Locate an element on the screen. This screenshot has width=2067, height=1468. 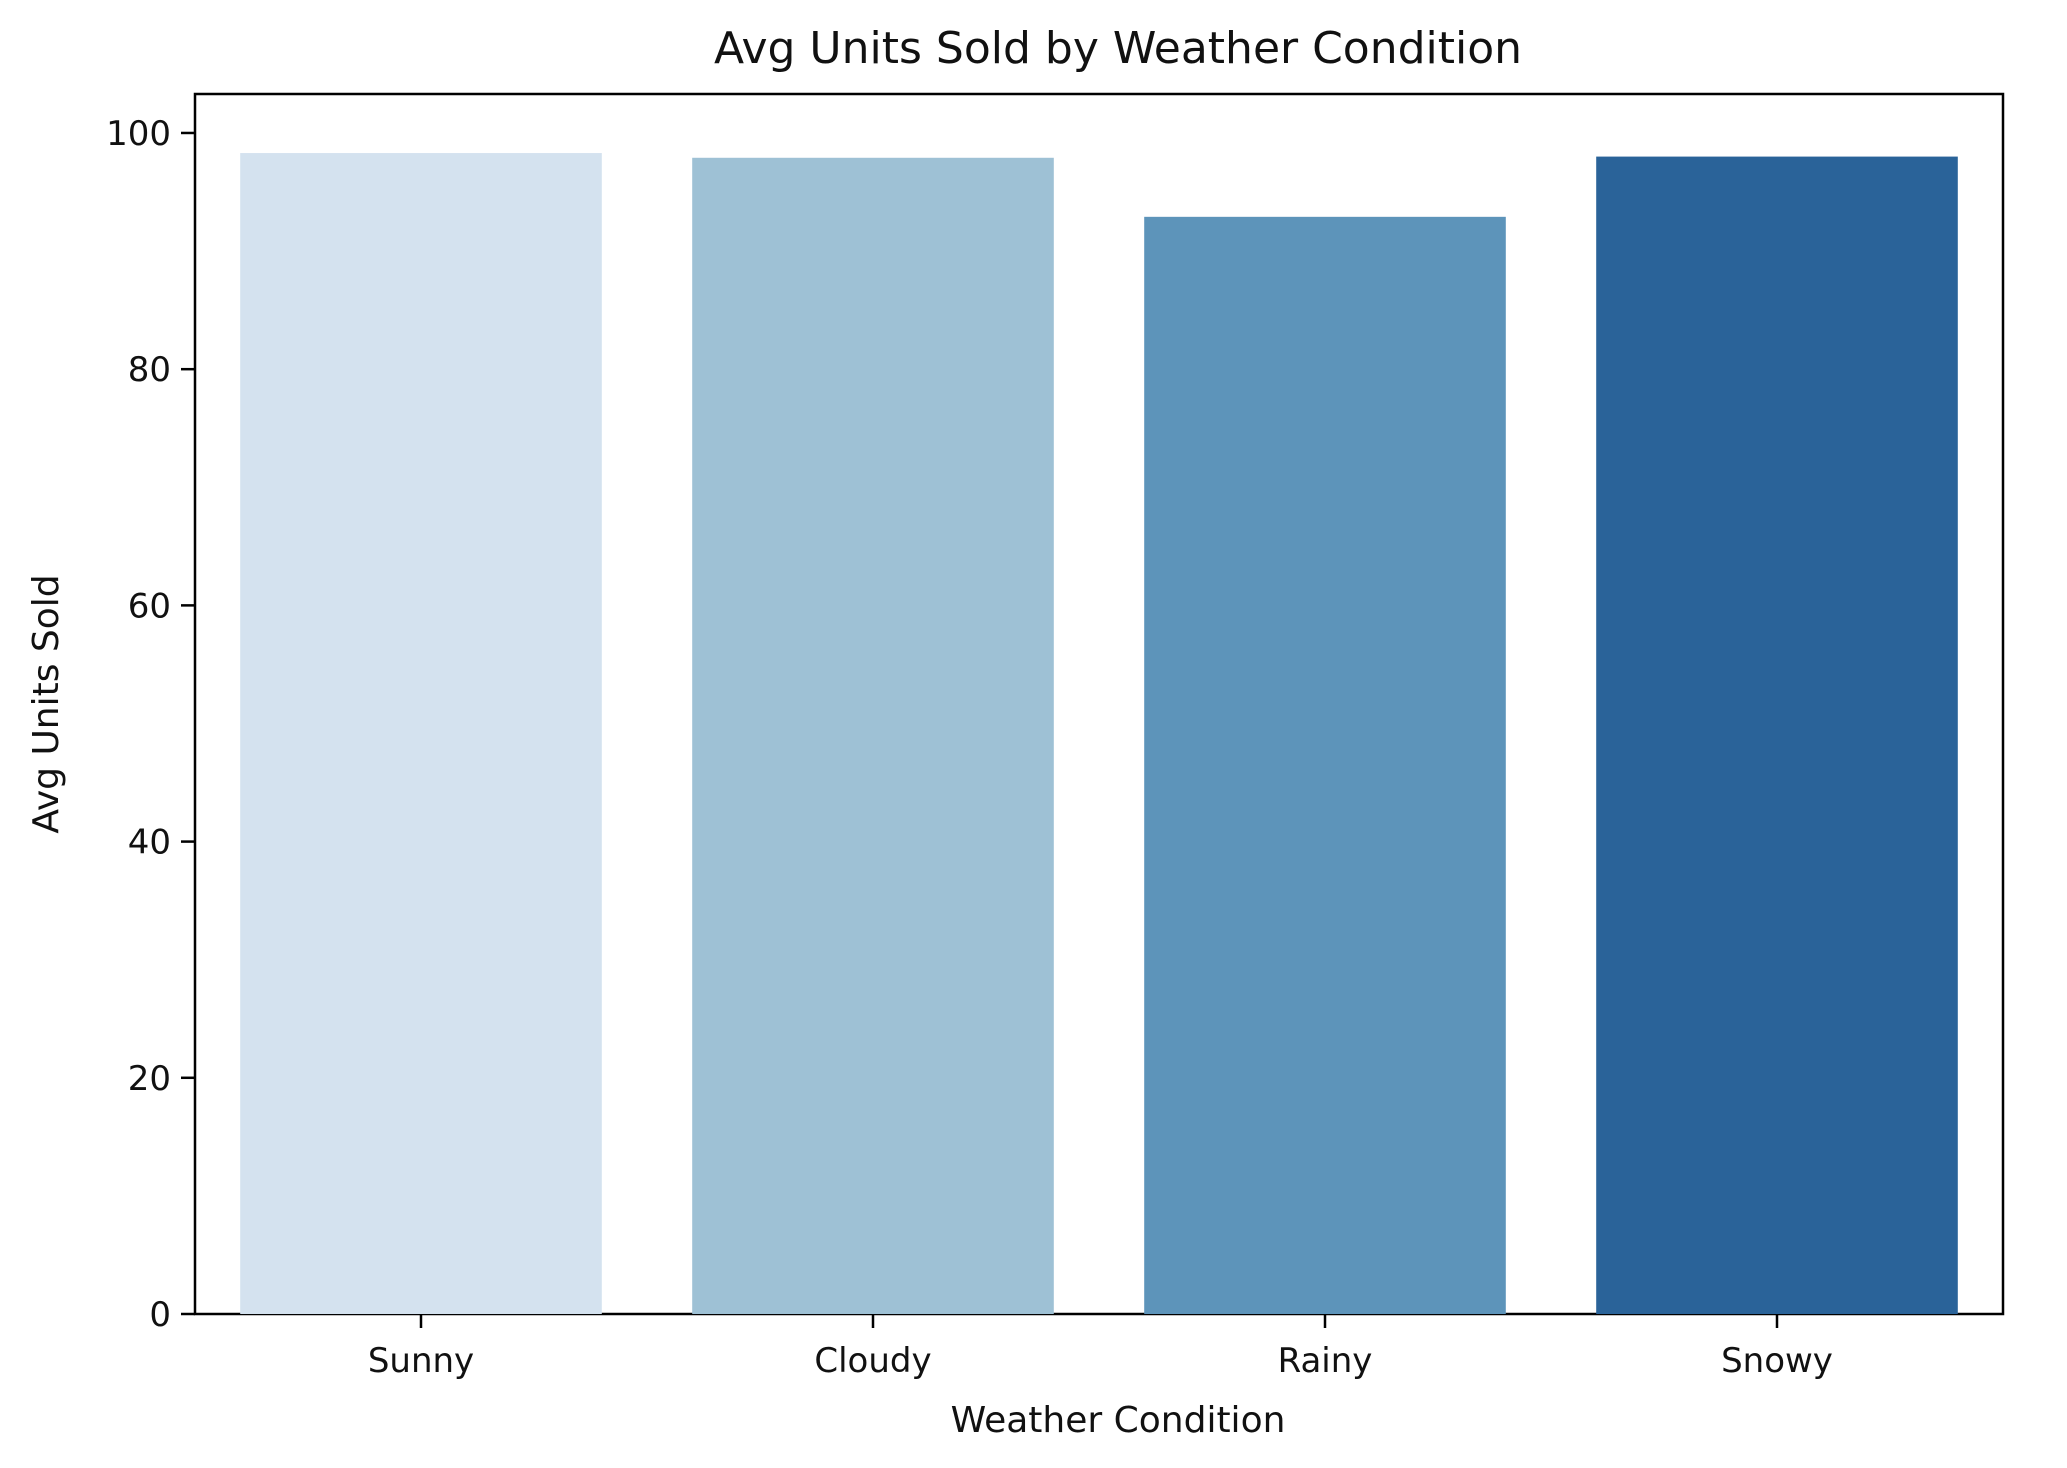
chart-title: Avg Units Sold by Weather Condition is located at coordinates (1118, 48).